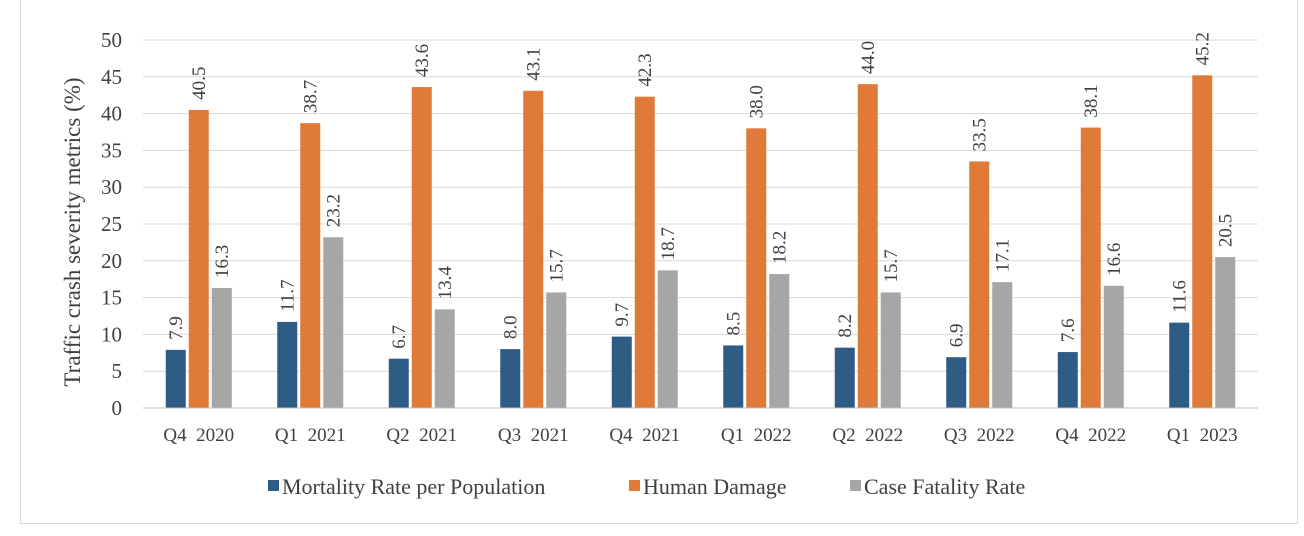 Image resolution: width=1304 pixels, height=536 pixels. I want to click on x-tick-label: Q3 2021, so click(533, 435).